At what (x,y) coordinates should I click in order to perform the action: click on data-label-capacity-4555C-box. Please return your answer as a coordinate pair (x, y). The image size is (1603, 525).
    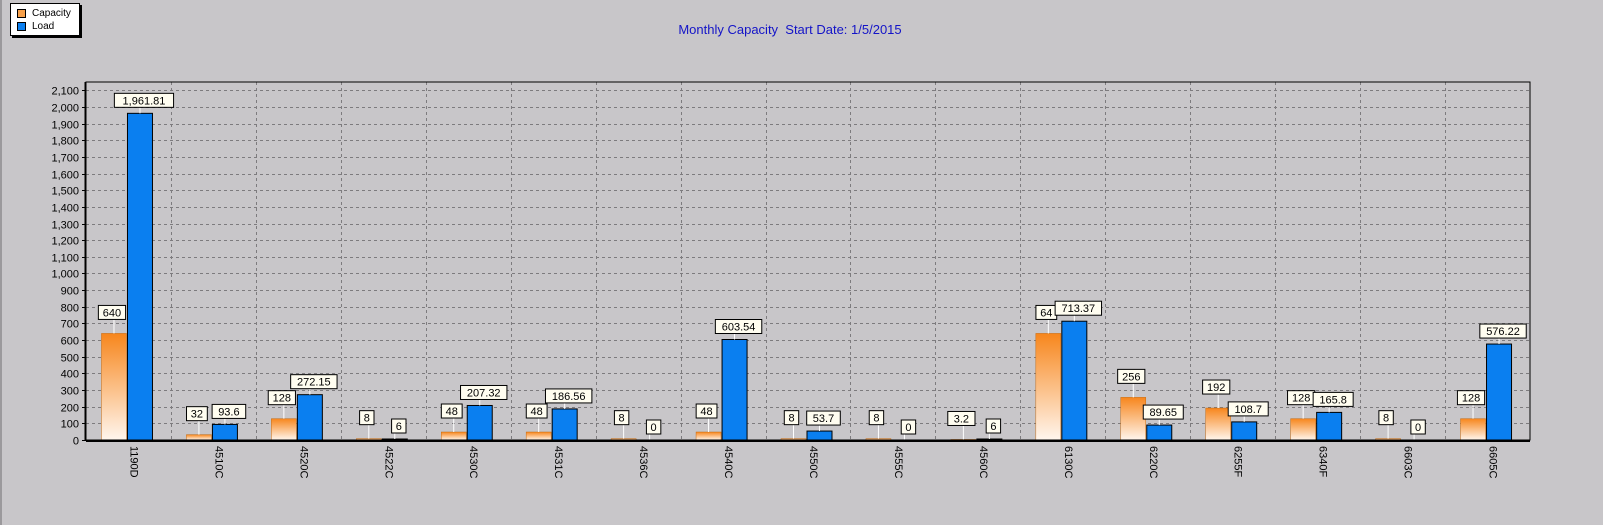
    Looking at the image, I should click on (876, 418).